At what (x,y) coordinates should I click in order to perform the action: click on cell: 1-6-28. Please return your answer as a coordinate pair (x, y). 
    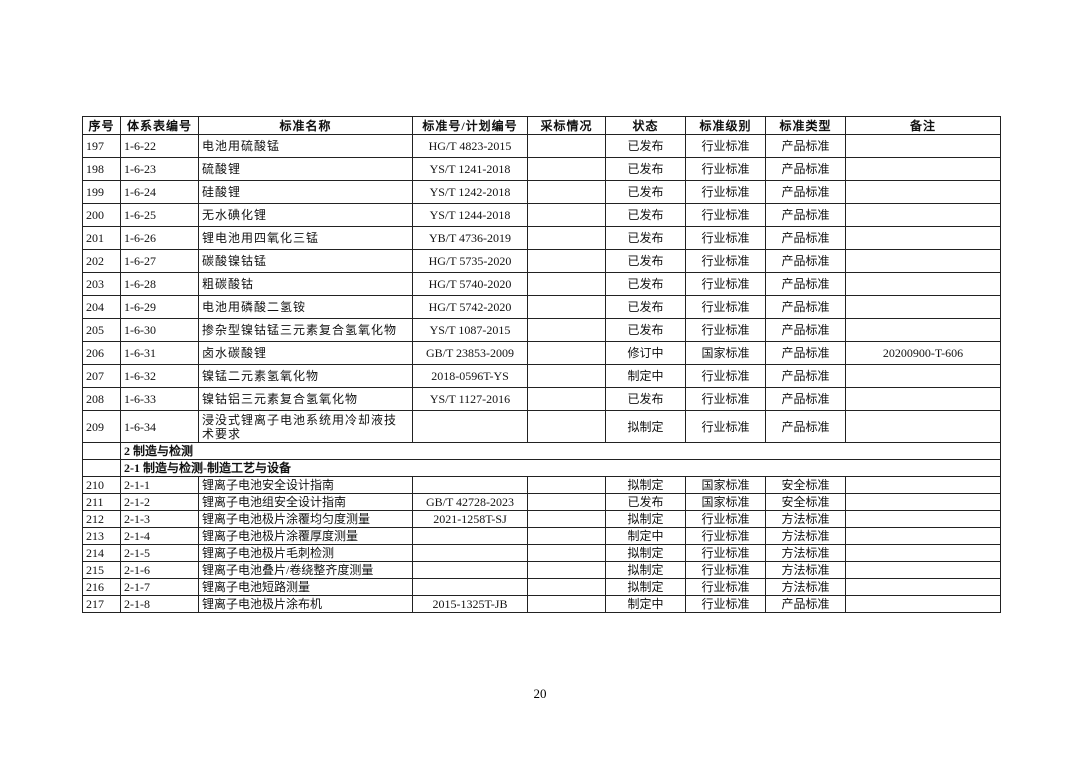
    Looking at the image, I should click on (159, 284).